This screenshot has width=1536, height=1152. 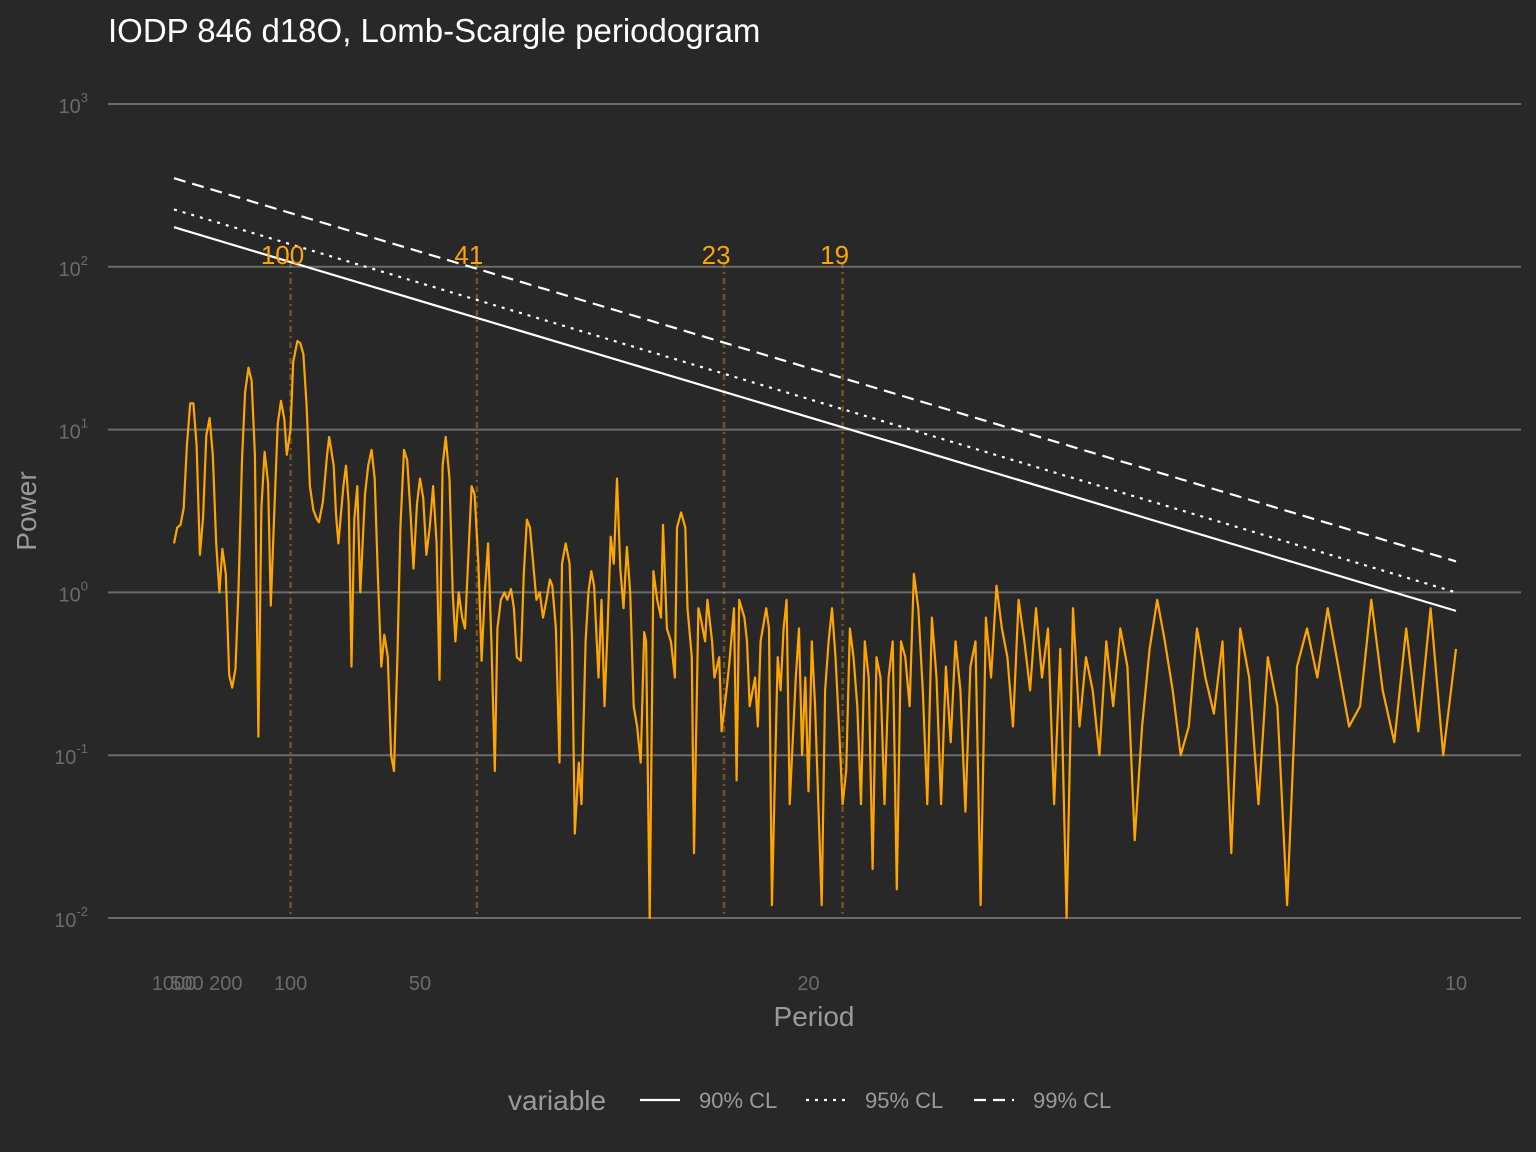 I want to click on period-annotation: 23, so click(x=716, y=255).